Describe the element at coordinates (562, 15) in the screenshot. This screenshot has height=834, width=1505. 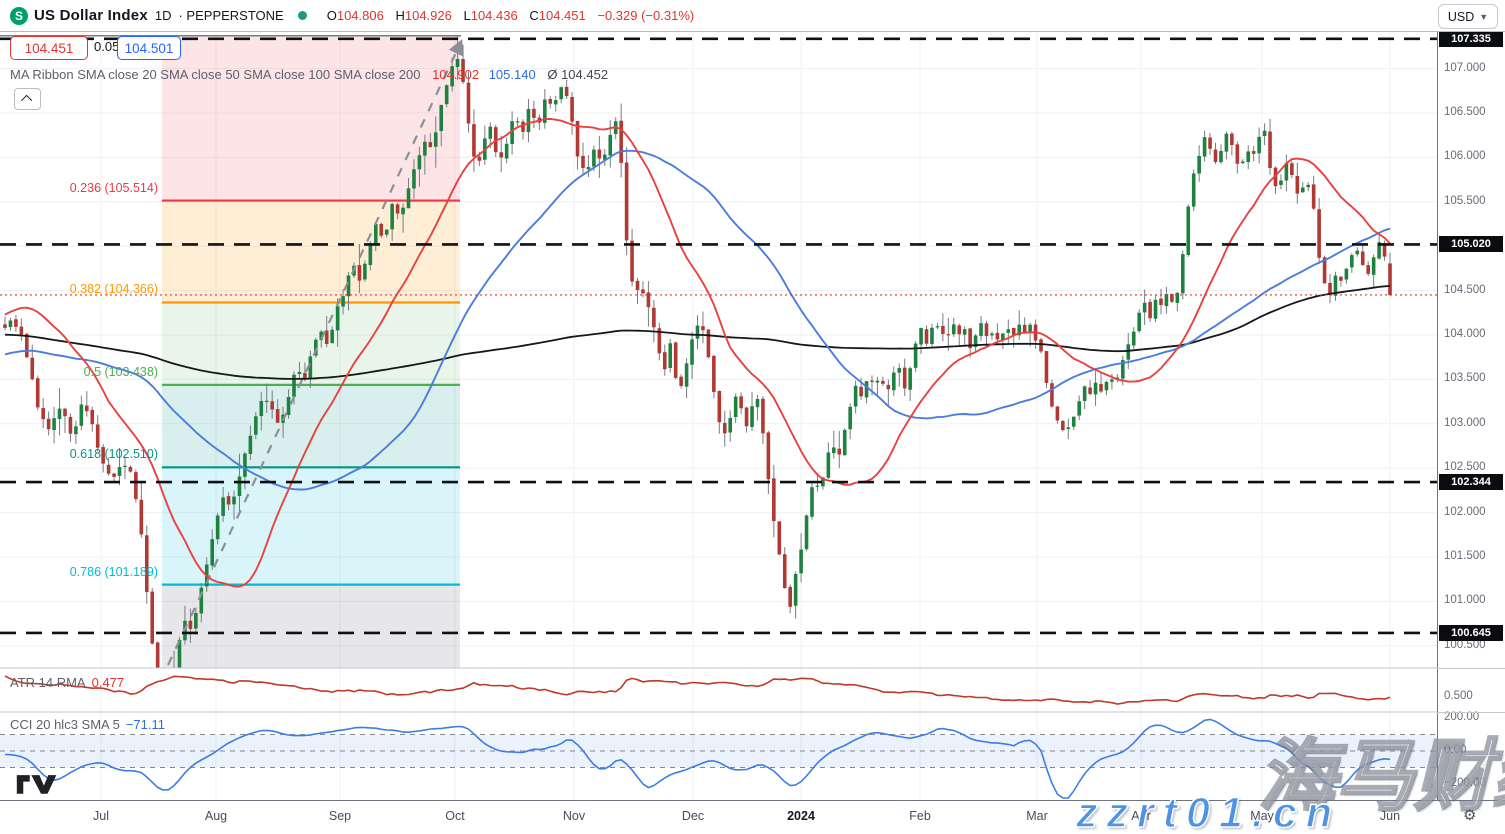
I see `close-value: 104.451` at that location.